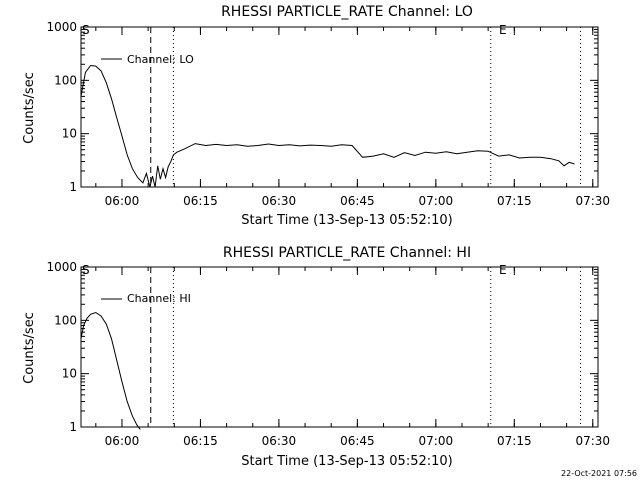 This screenshot has width=640, height=480. Describe the element at coordinates (160, 59) in the screenshot. I see `legend-label: Channel: LO` at that location.